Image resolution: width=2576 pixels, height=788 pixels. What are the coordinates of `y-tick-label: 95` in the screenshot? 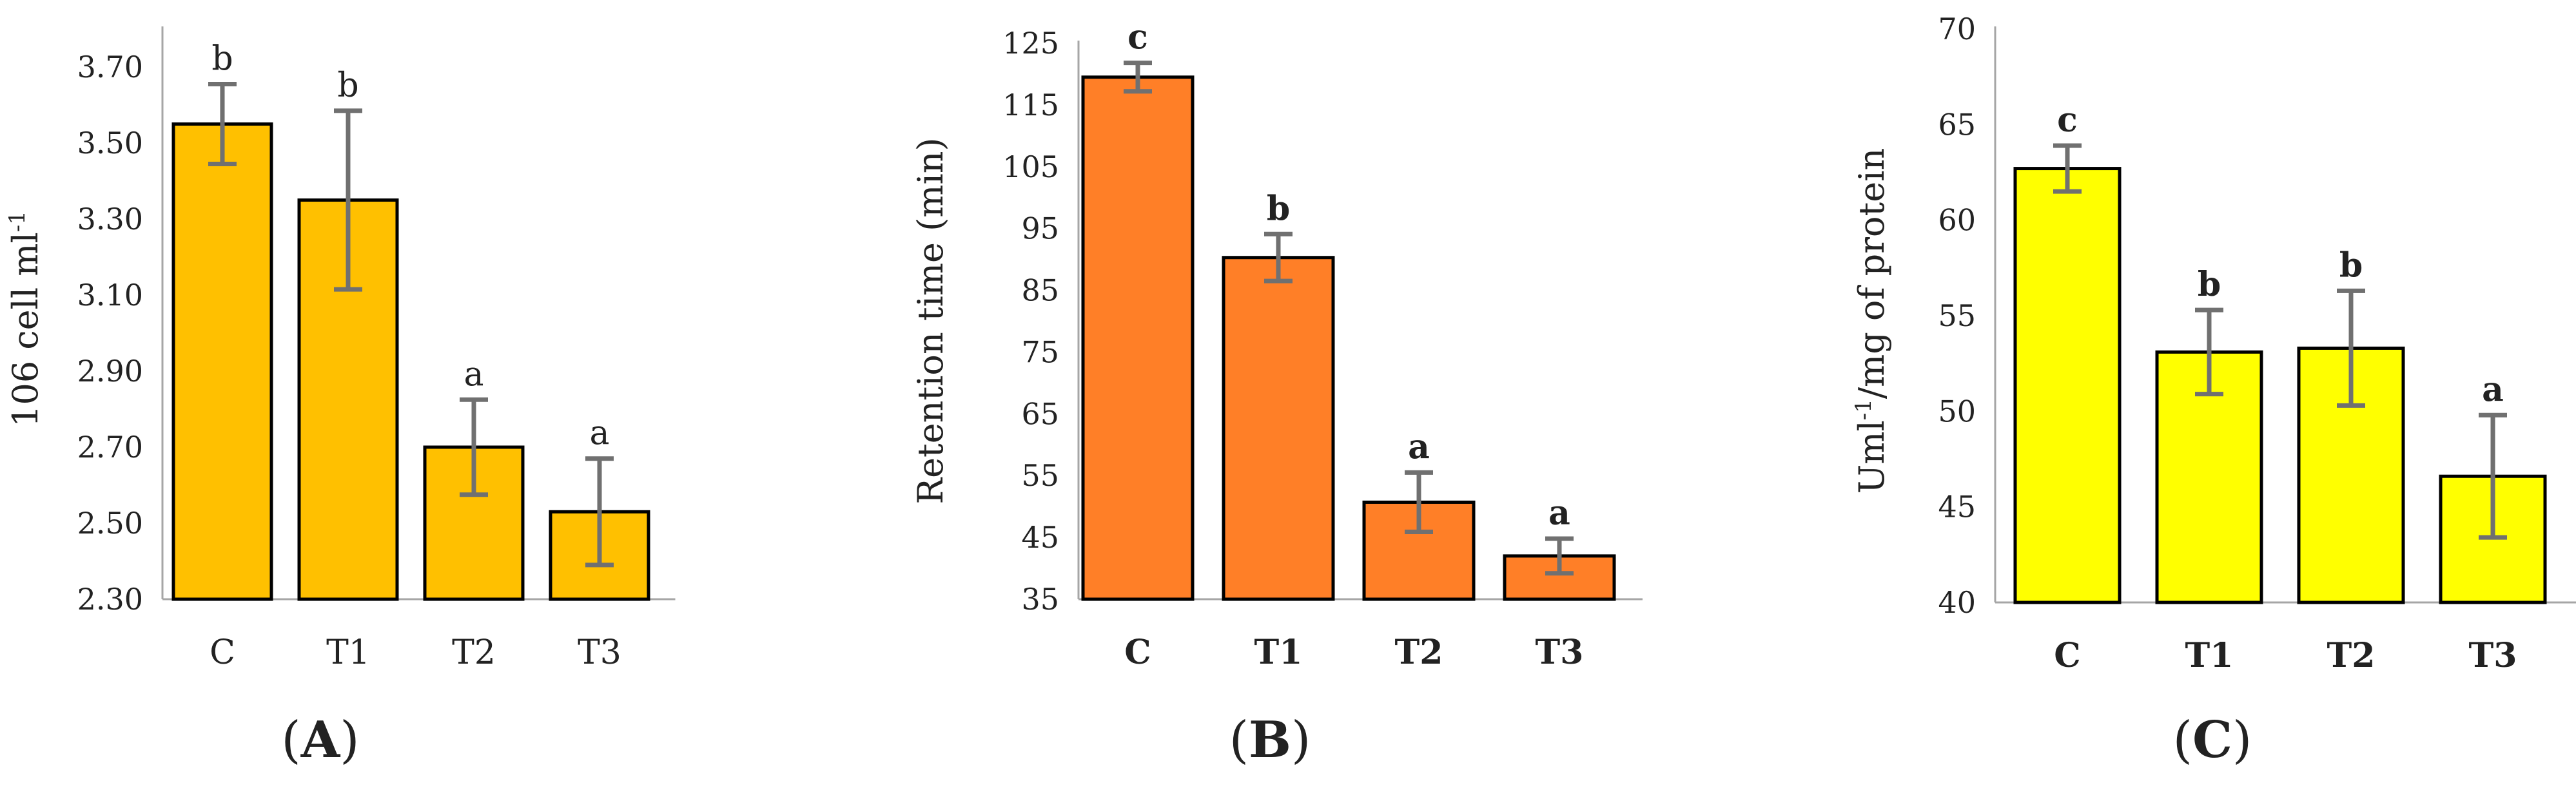 It's located at (1040, 228).